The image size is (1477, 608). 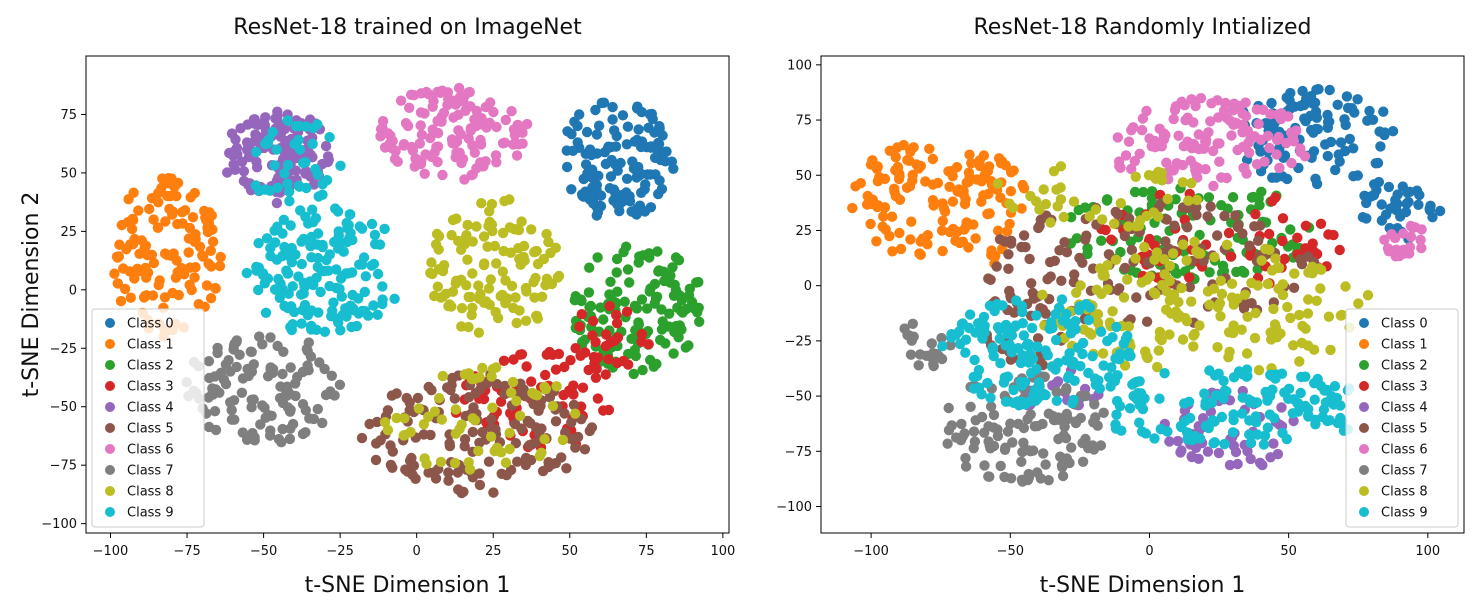 What do you see at coordinates (408, 585) in the screenshot?
I see `x-axis-label: t-SNE Dimension 1` at bounding box center [408, 585].